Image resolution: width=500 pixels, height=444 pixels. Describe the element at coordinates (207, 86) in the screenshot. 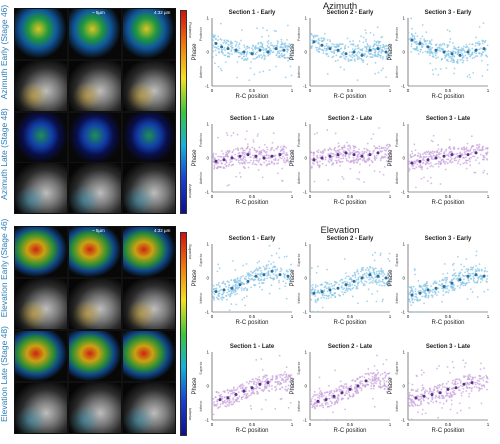

I see `y-tick-label: -1` at that location.